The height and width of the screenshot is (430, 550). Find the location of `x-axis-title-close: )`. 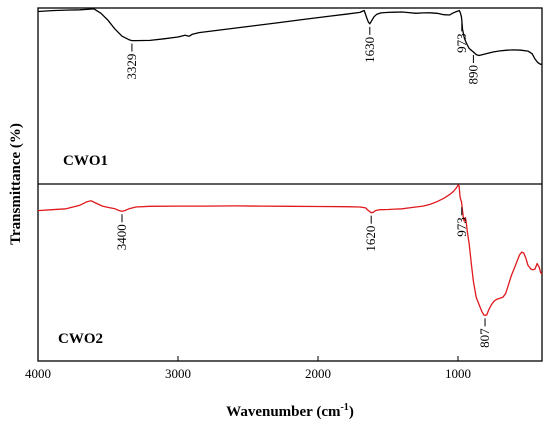

x-axis-title-close: ) is located at coordinates (351, 412).